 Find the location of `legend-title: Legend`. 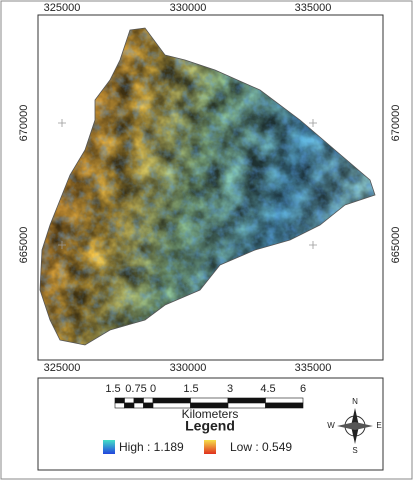

legend-title: Legend is located at coordinates (210, 426).